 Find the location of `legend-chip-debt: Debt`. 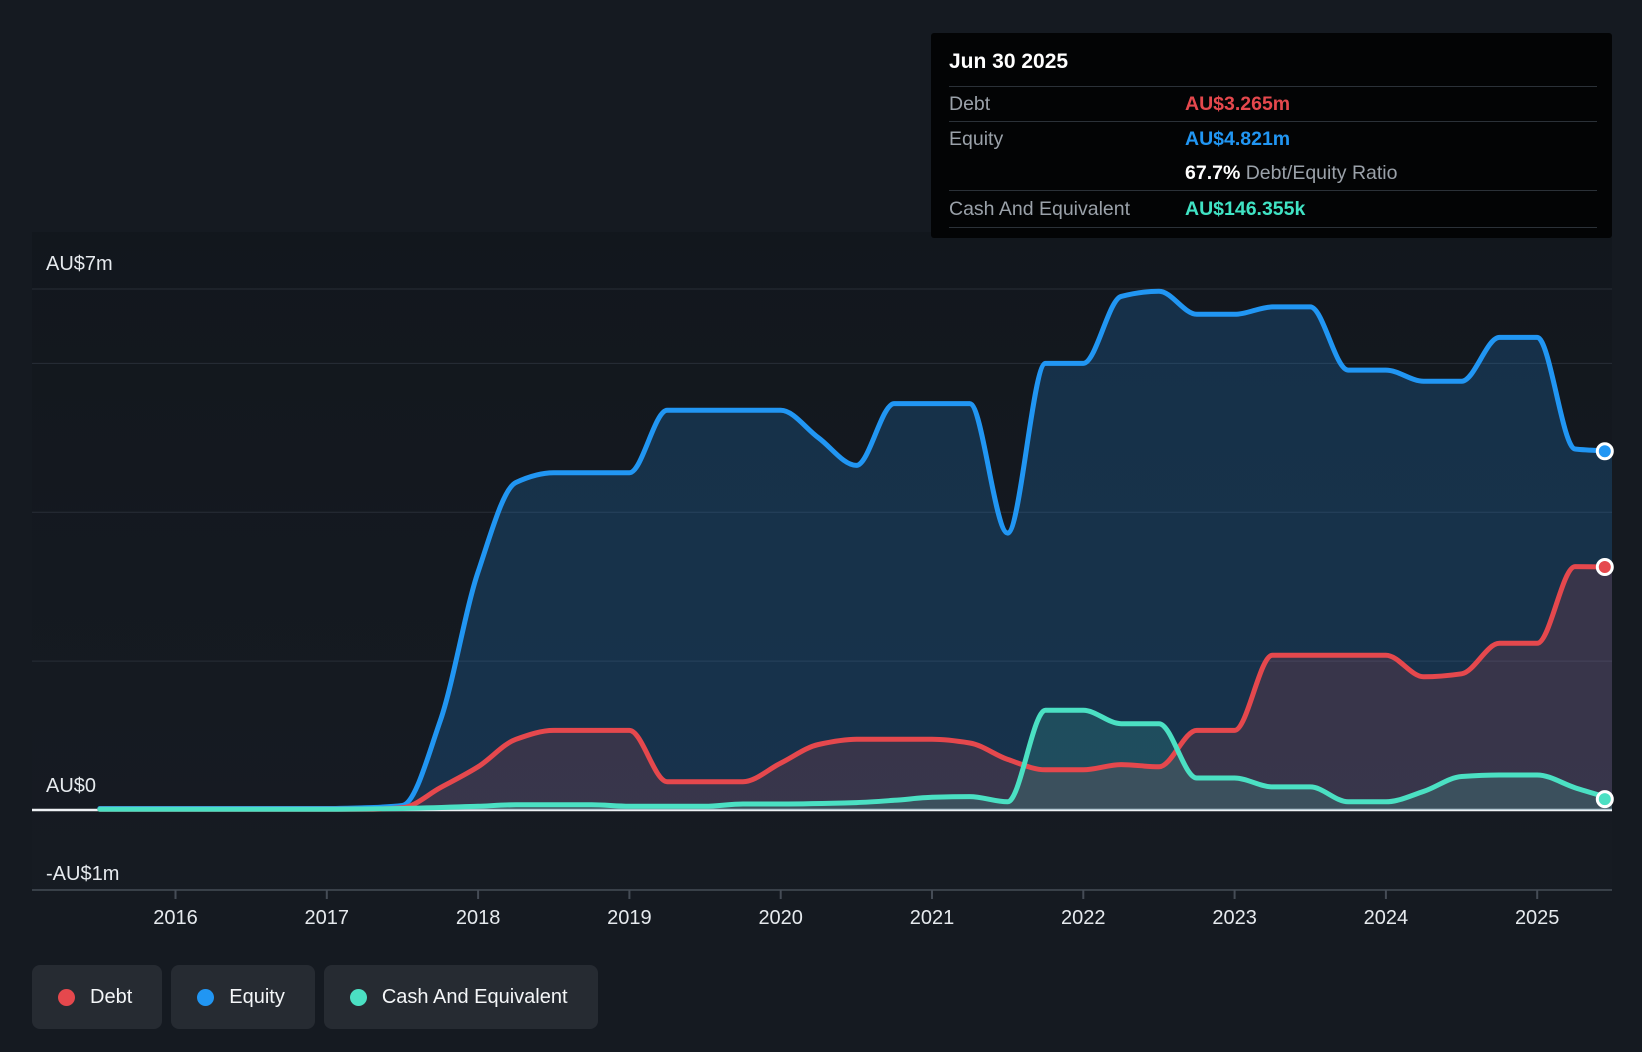

legend-chip-debt: Debt is located at coordinates (97, 997).